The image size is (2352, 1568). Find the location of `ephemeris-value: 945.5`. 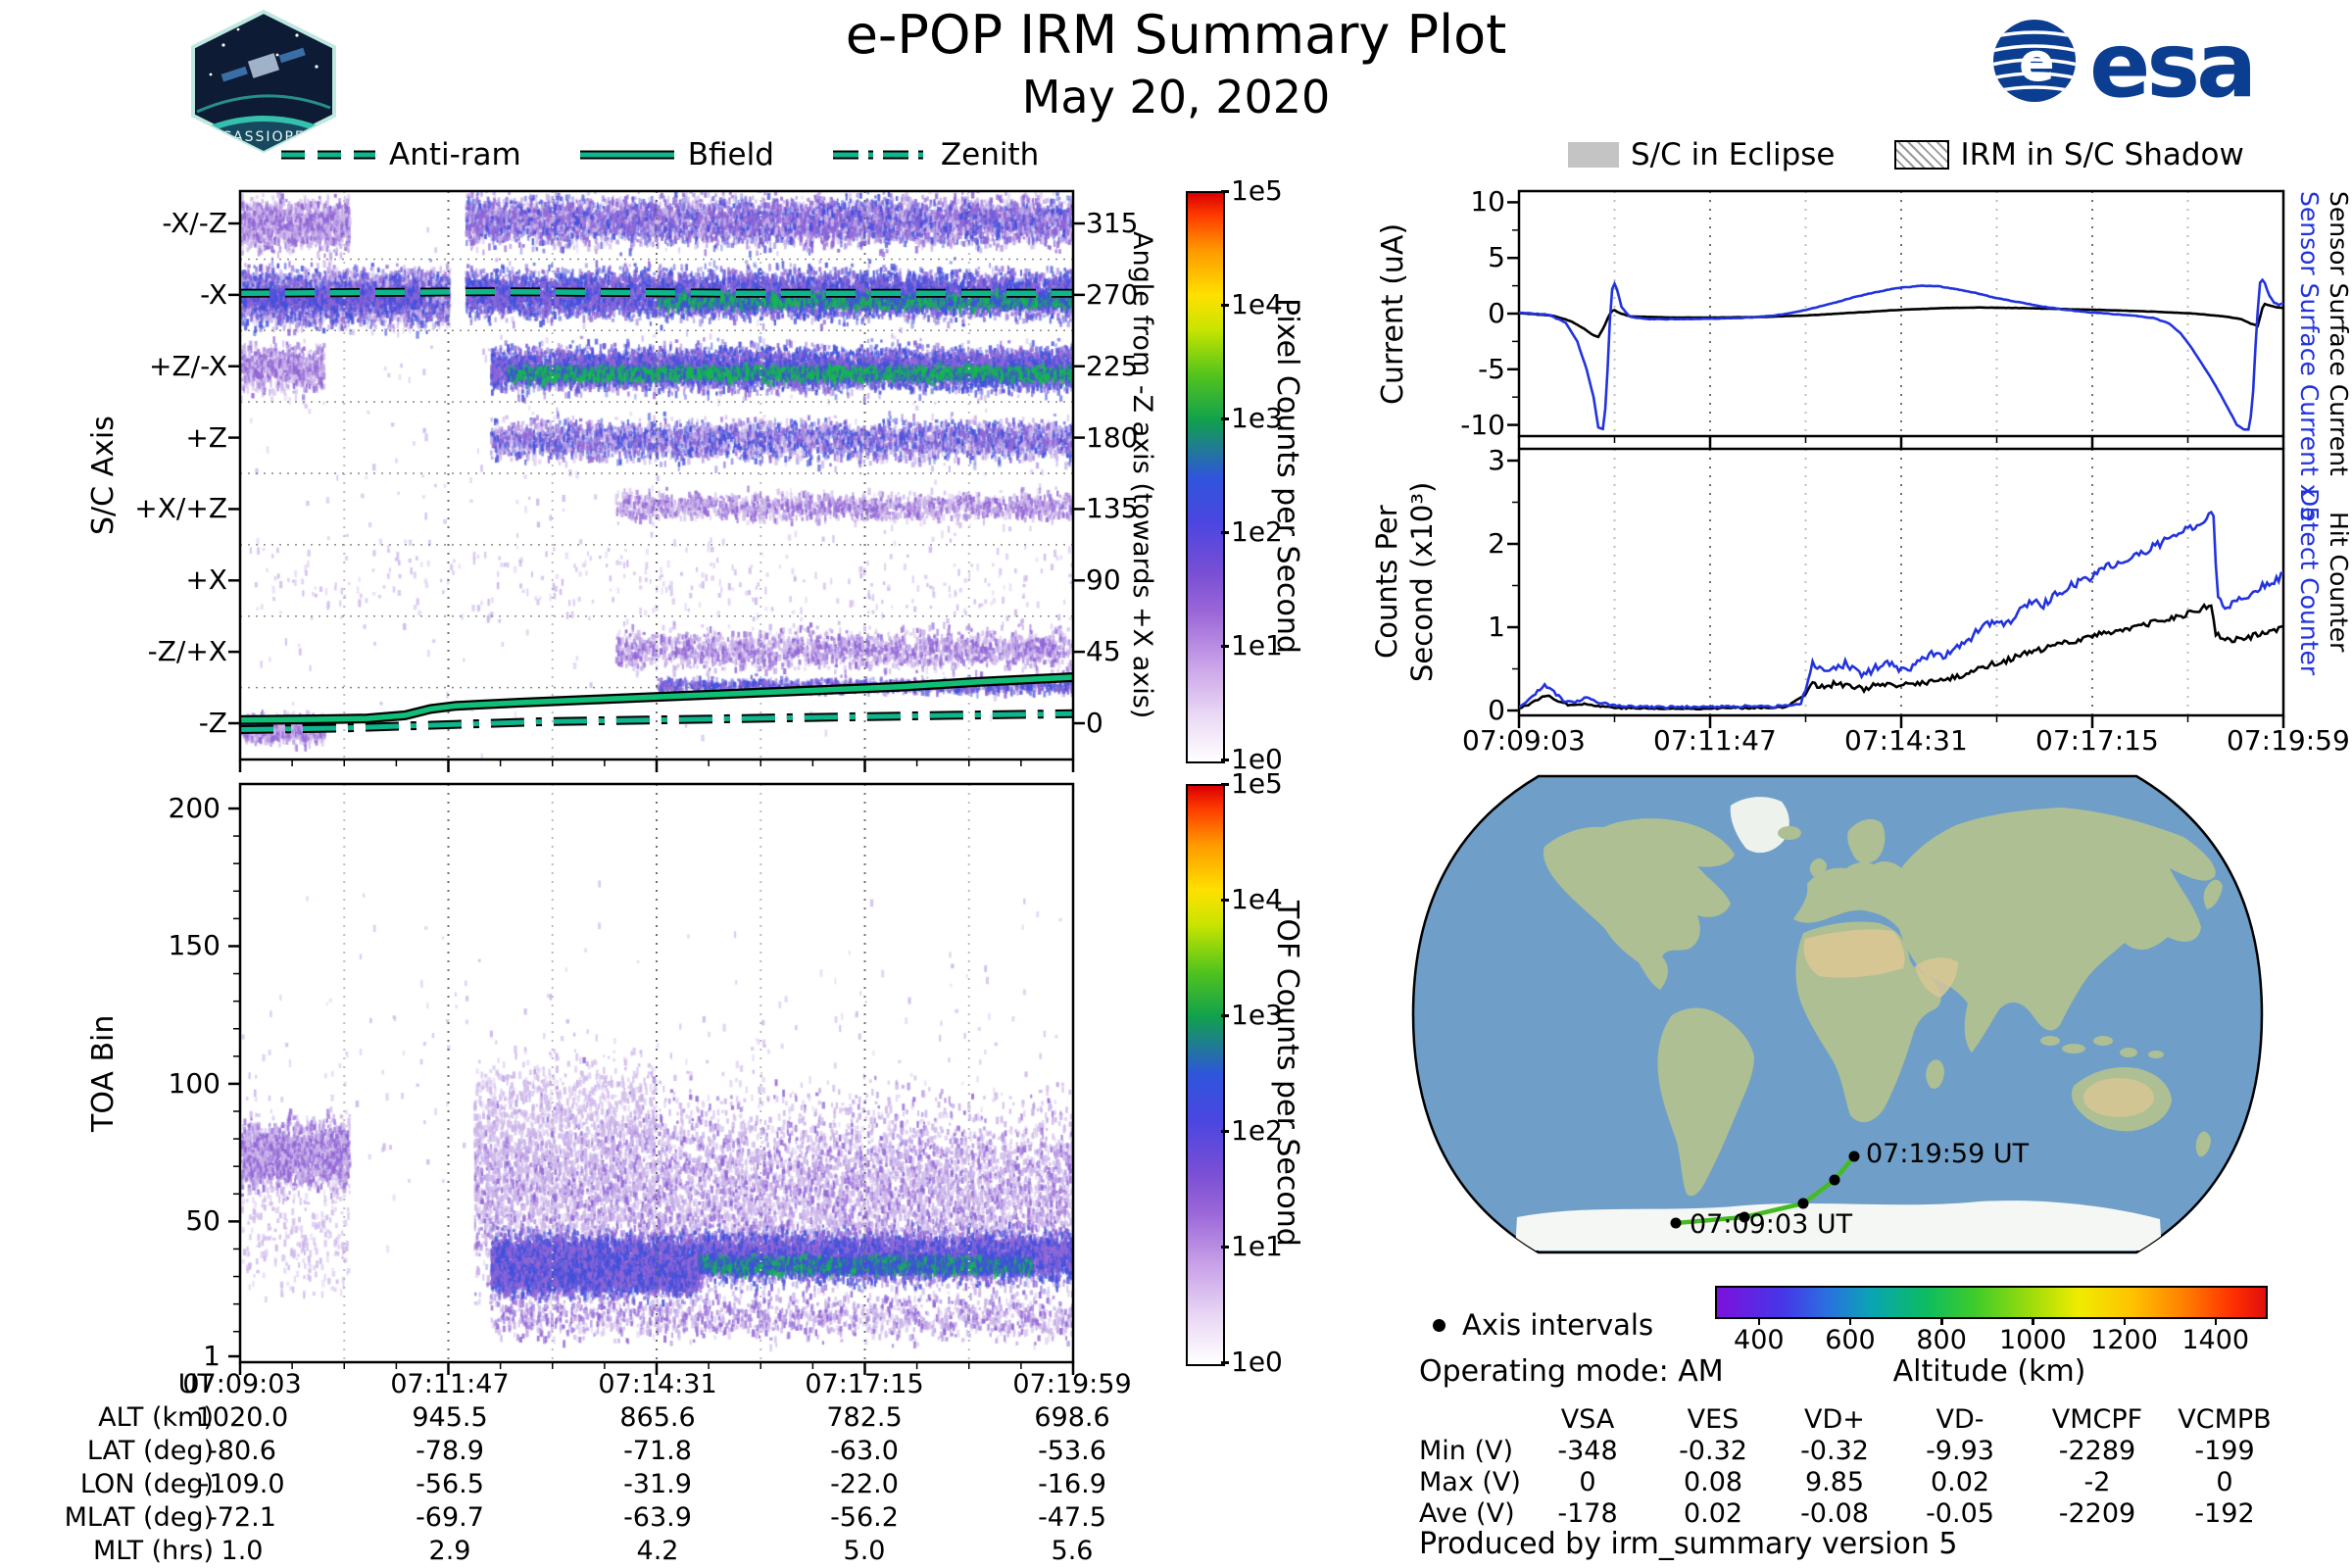

ephemeris-value: 945.5 is located at coordinates (450, 1417).